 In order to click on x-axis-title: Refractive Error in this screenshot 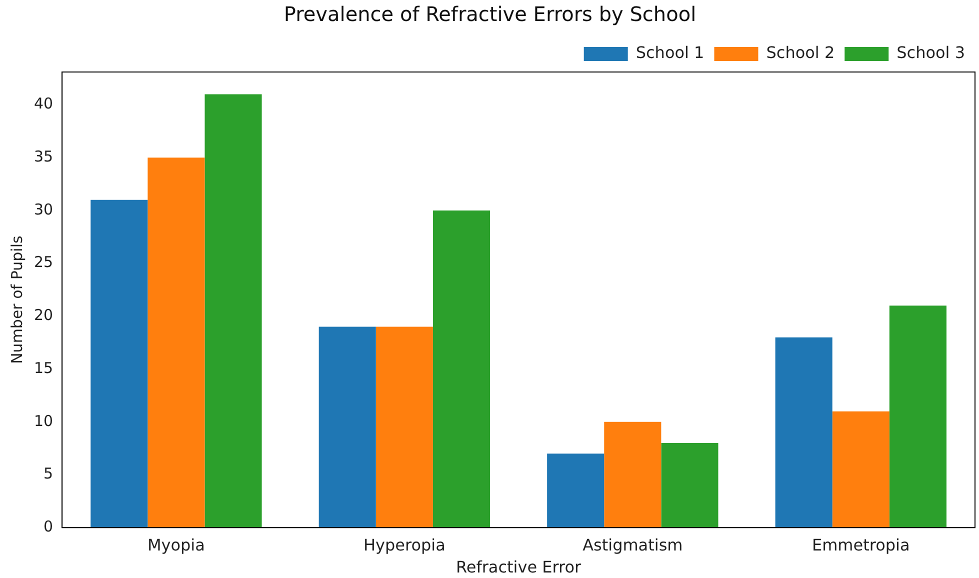, I will do `click(519, 567)`.